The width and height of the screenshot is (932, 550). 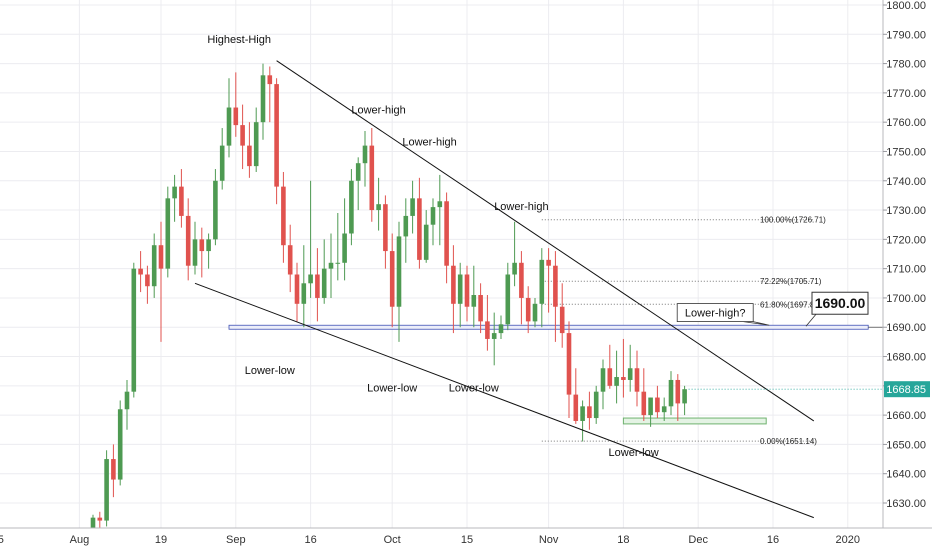 What do you see at coordinates (623, 540) in the screenshot?
I see `x-tick-label: 18` at bounding box center [623, 540].